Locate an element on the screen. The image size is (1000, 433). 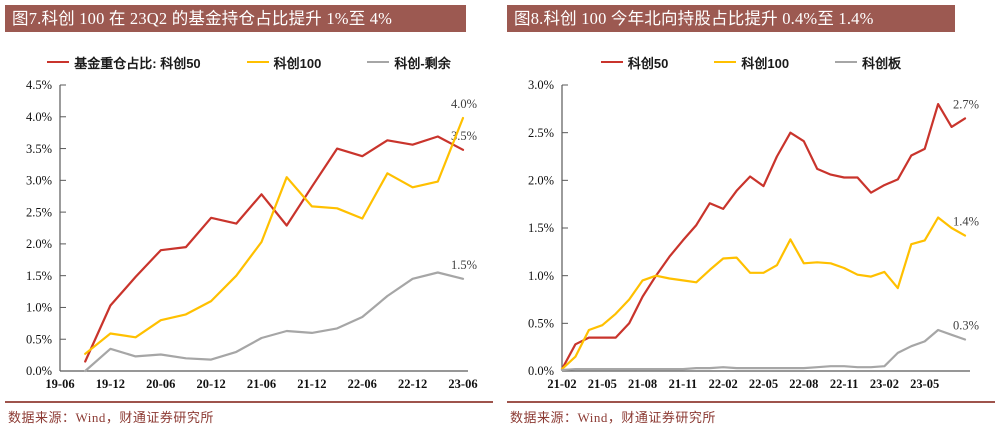
series-line-kechuangban is located at coordinates (763, 350).